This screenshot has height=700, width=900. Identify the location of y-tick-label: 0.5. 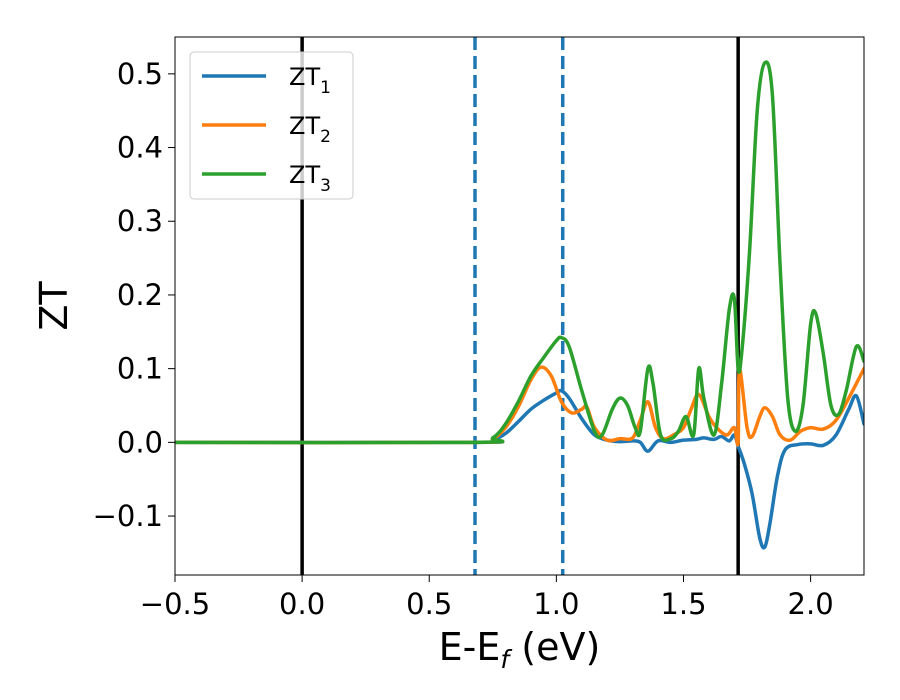
(140, 74).